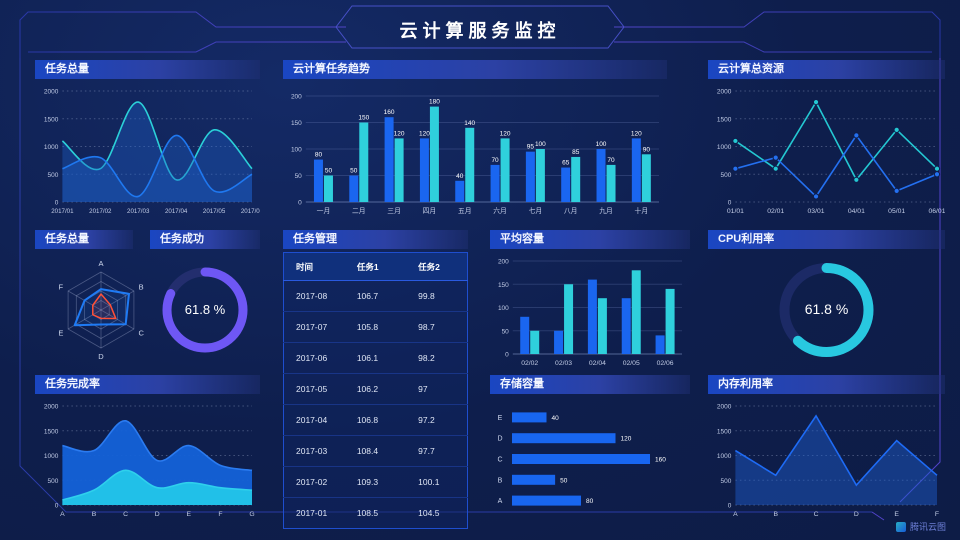 The height and width of the screenshot is (540, 960). What do you see at coordinates (826, 300) in the screenshot?
I see `panel-cpu-usage: CPU利用率 61.8 %` at bounding box center [826, 300].